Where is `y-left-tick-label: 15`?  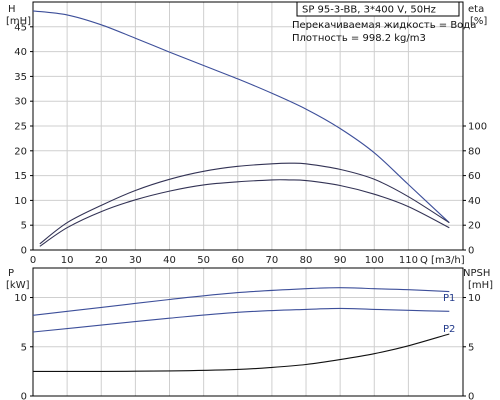 y-left-tick-label: 15 is located at coordinates (20, 176).